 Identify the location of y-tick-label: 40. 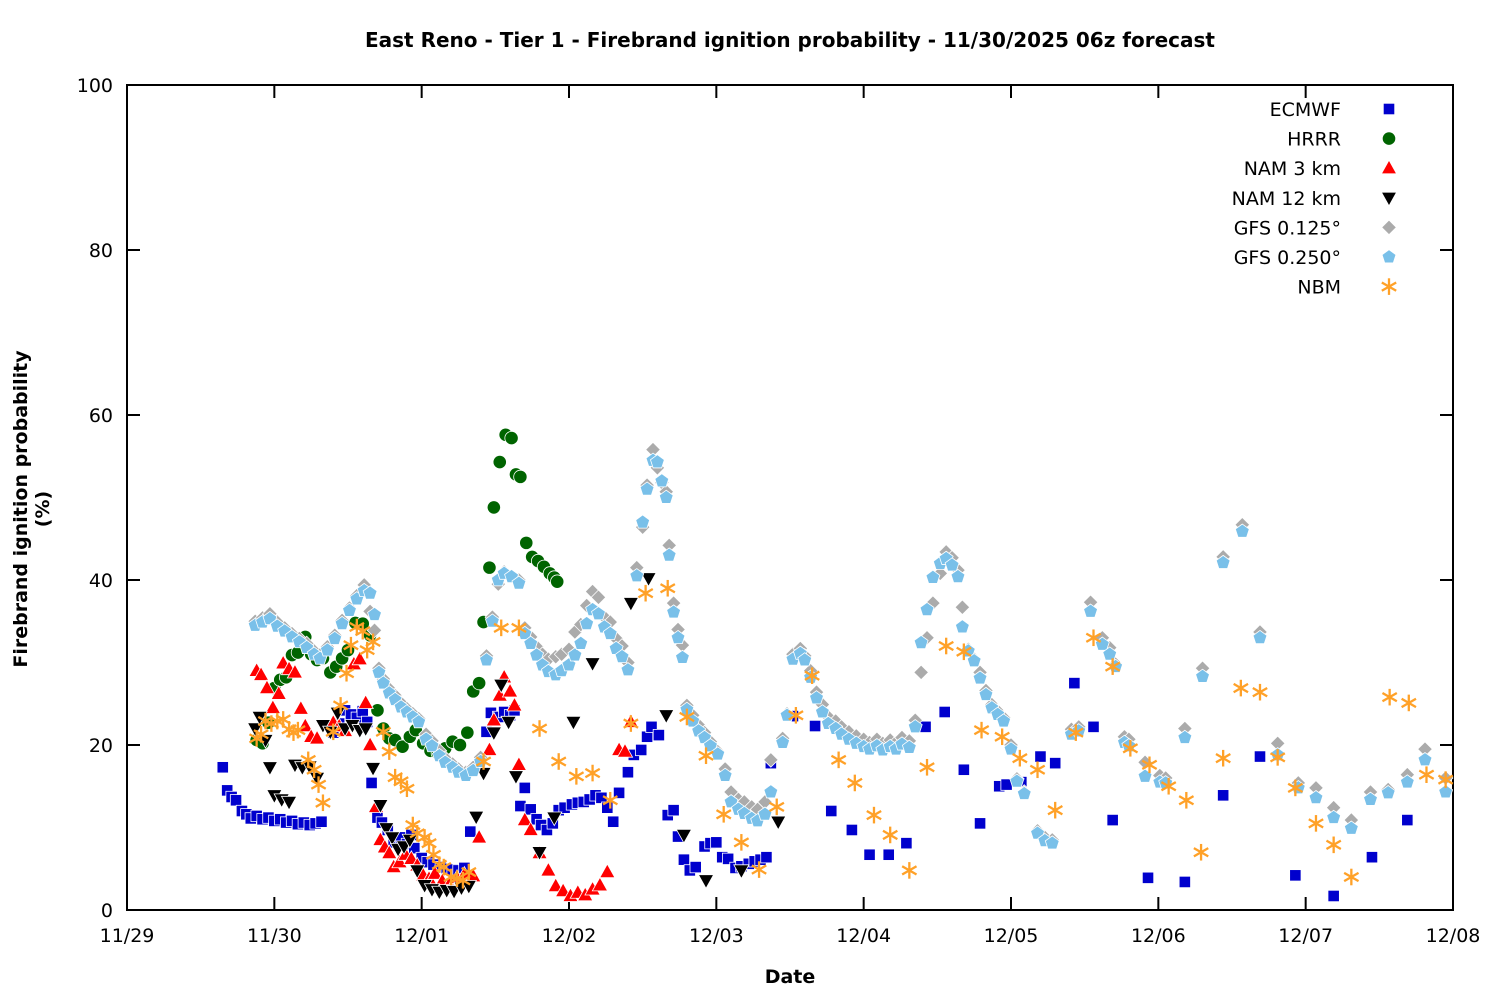
(101, 581).